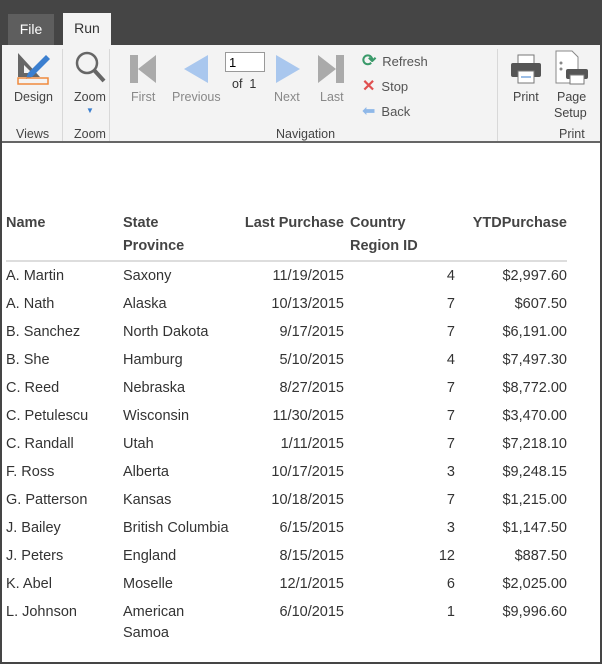  Describe the element at coordinates (369, 60) in the screenshot. I see `refresh-icon: ⟳` at that location.